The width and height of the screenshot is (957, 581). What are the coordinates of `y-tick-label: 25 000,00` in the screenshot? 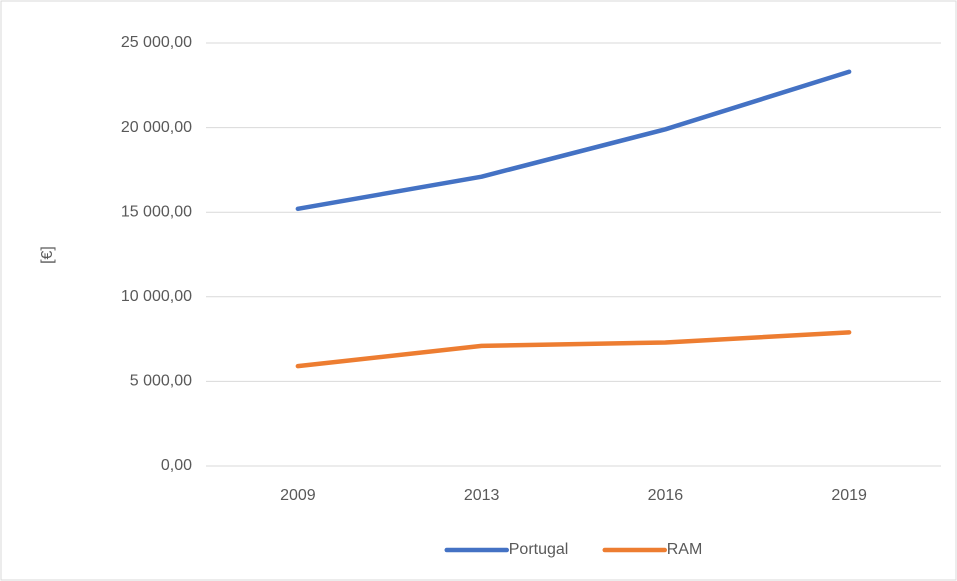 It's located at (156, 42).